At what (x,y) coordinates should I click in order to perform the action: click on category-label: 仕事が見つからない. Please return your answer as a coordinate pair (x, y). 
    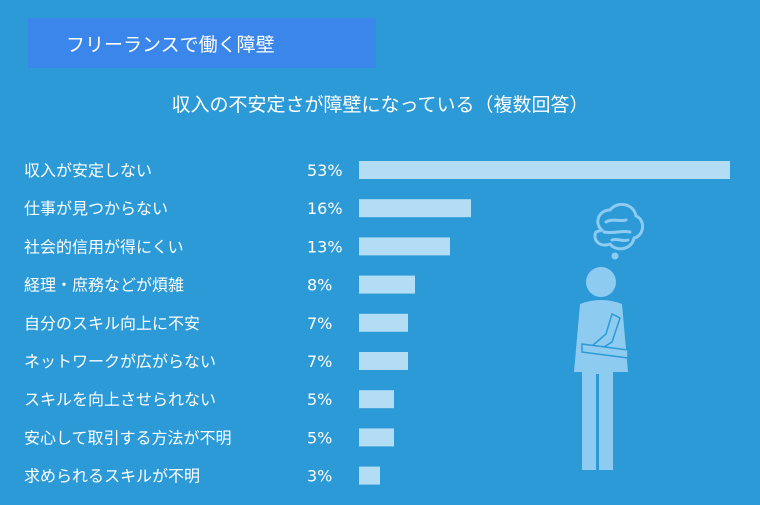
    Looking at the image, I should click on (96, 208).